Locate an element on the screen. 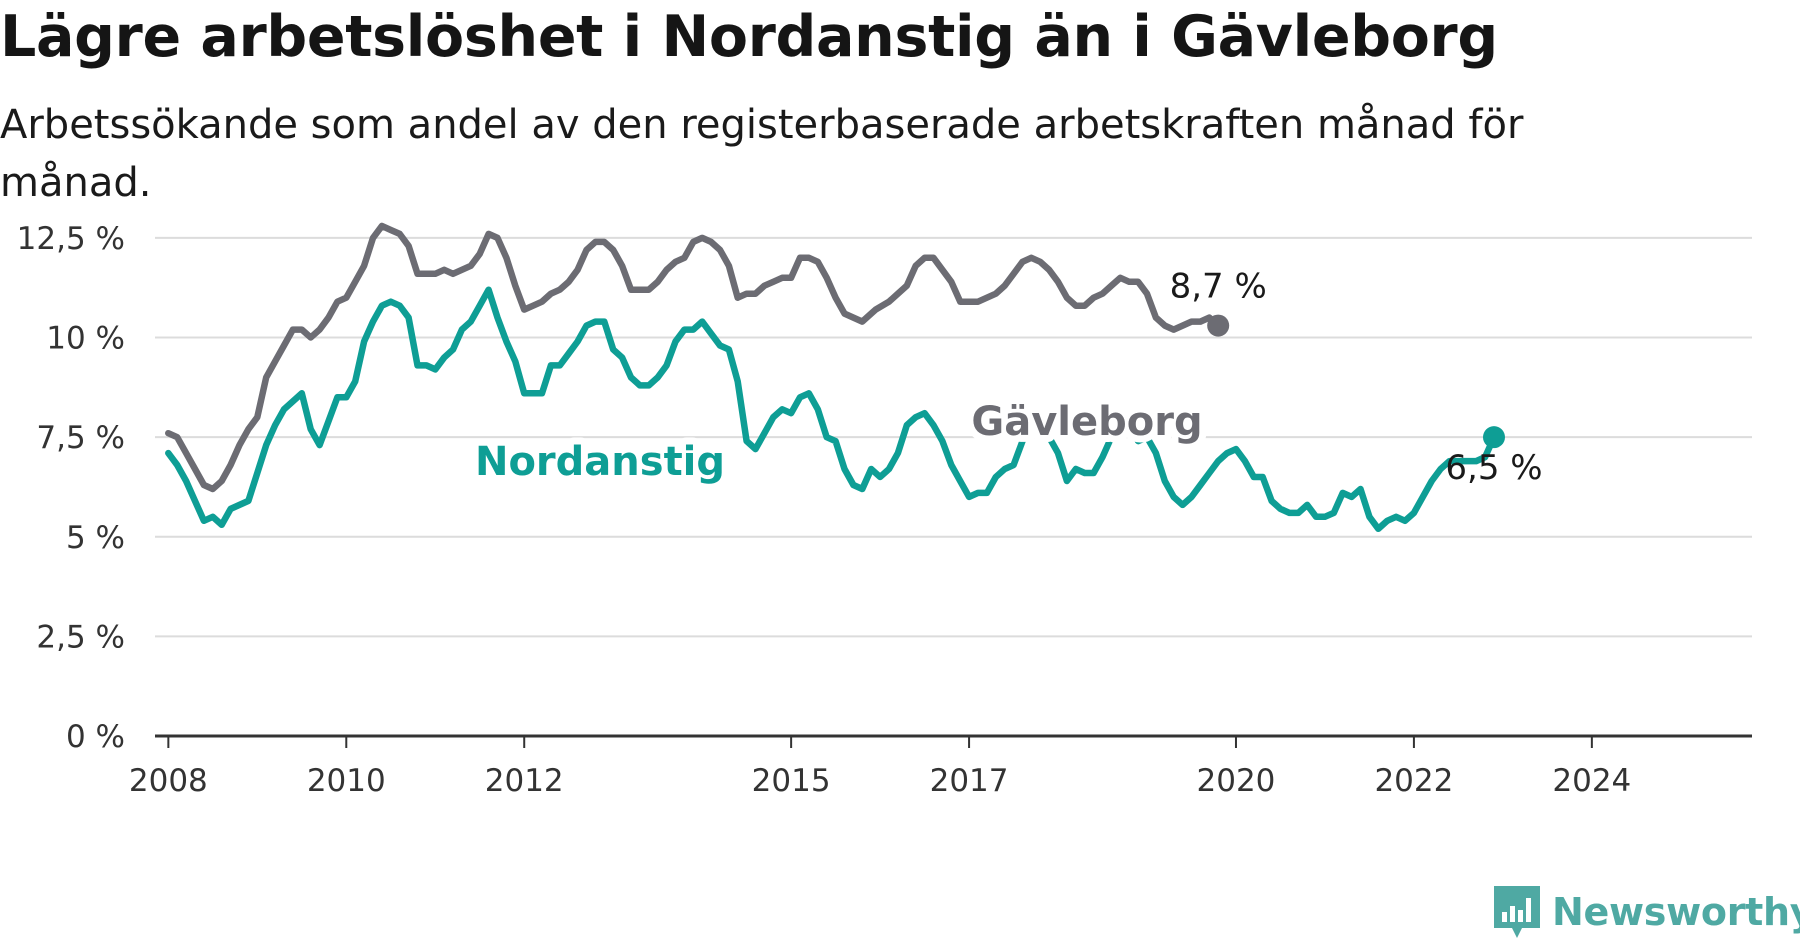  y-axis-tick-labels: 0 % 2,5 % 5 % 7,5 % 10 % 12,5 % is located at coordinates (71, 488).